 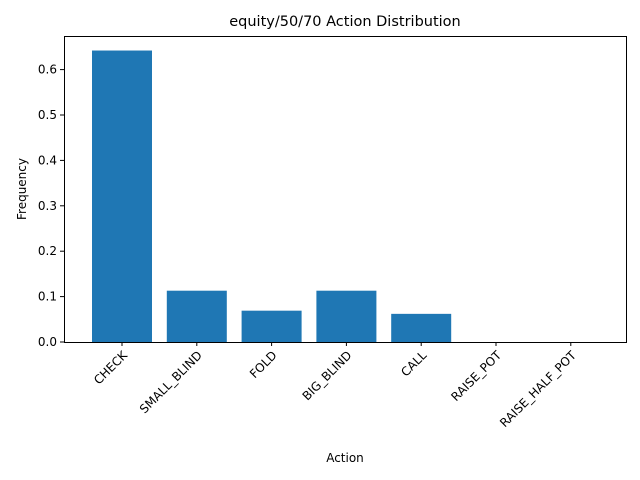 I want to click on bar-small-blind, so click(x=196, y=316).